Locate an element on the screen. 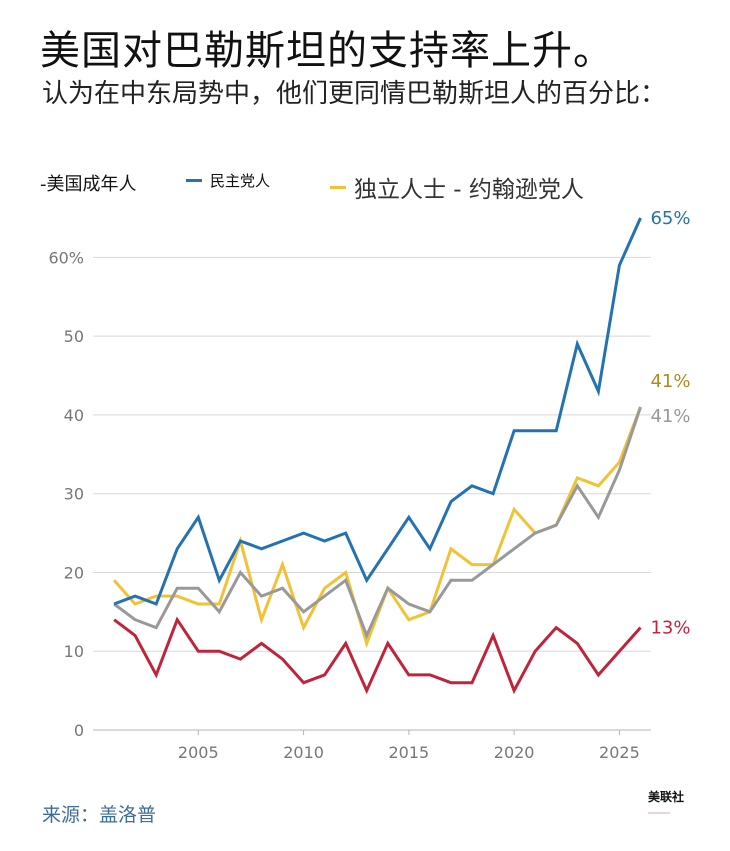 This screenshot has width=730, height=851. legend-item-independents: 独立人士 - 约翰逊党人 is located at coordinates (457, 187).